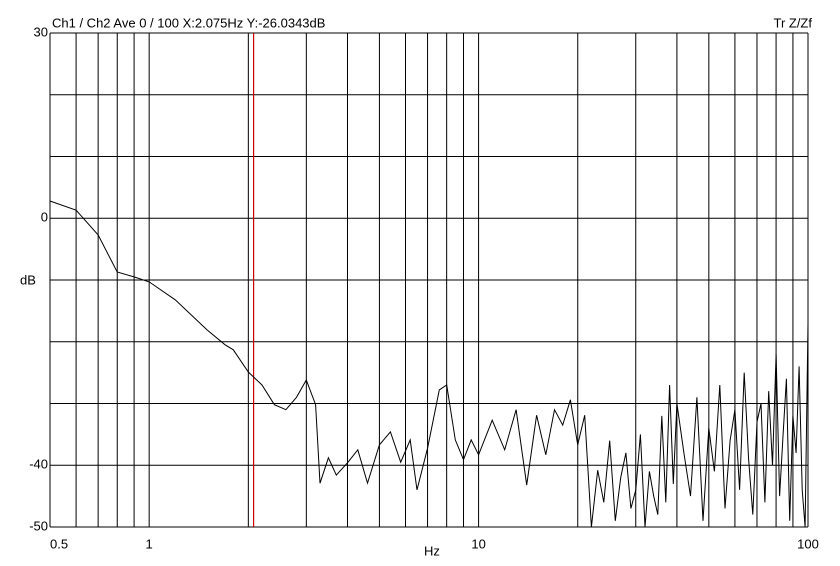 The image size is (840, 566). I want to click on x-tick-label: 100, so click(808, 543).